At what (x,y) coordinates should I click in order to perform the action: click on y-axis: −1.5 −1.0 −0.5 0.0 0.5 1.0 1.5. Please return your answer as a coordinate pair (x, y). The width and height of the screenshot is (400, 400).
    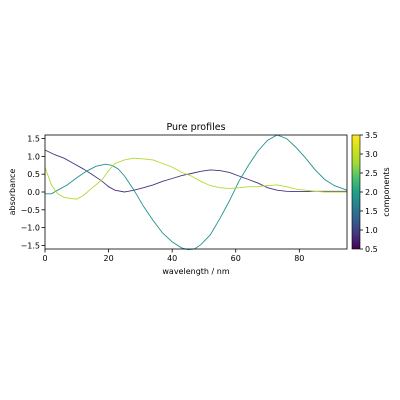
    Looking at the image, I should click on (33, 193).